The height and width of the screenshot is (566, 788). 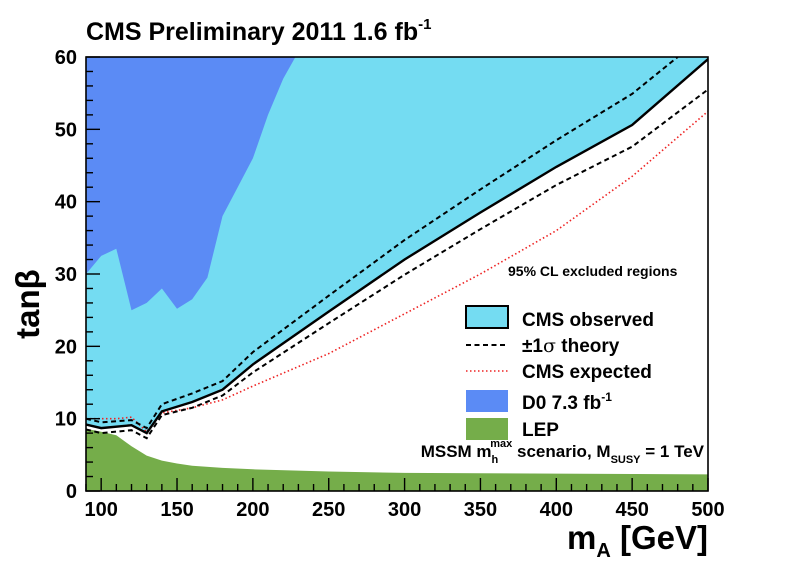 What do you see at coordinates (556, 510) in the screenshot?
I see `x-tick-label: 400` at bounding box center [556, 510].